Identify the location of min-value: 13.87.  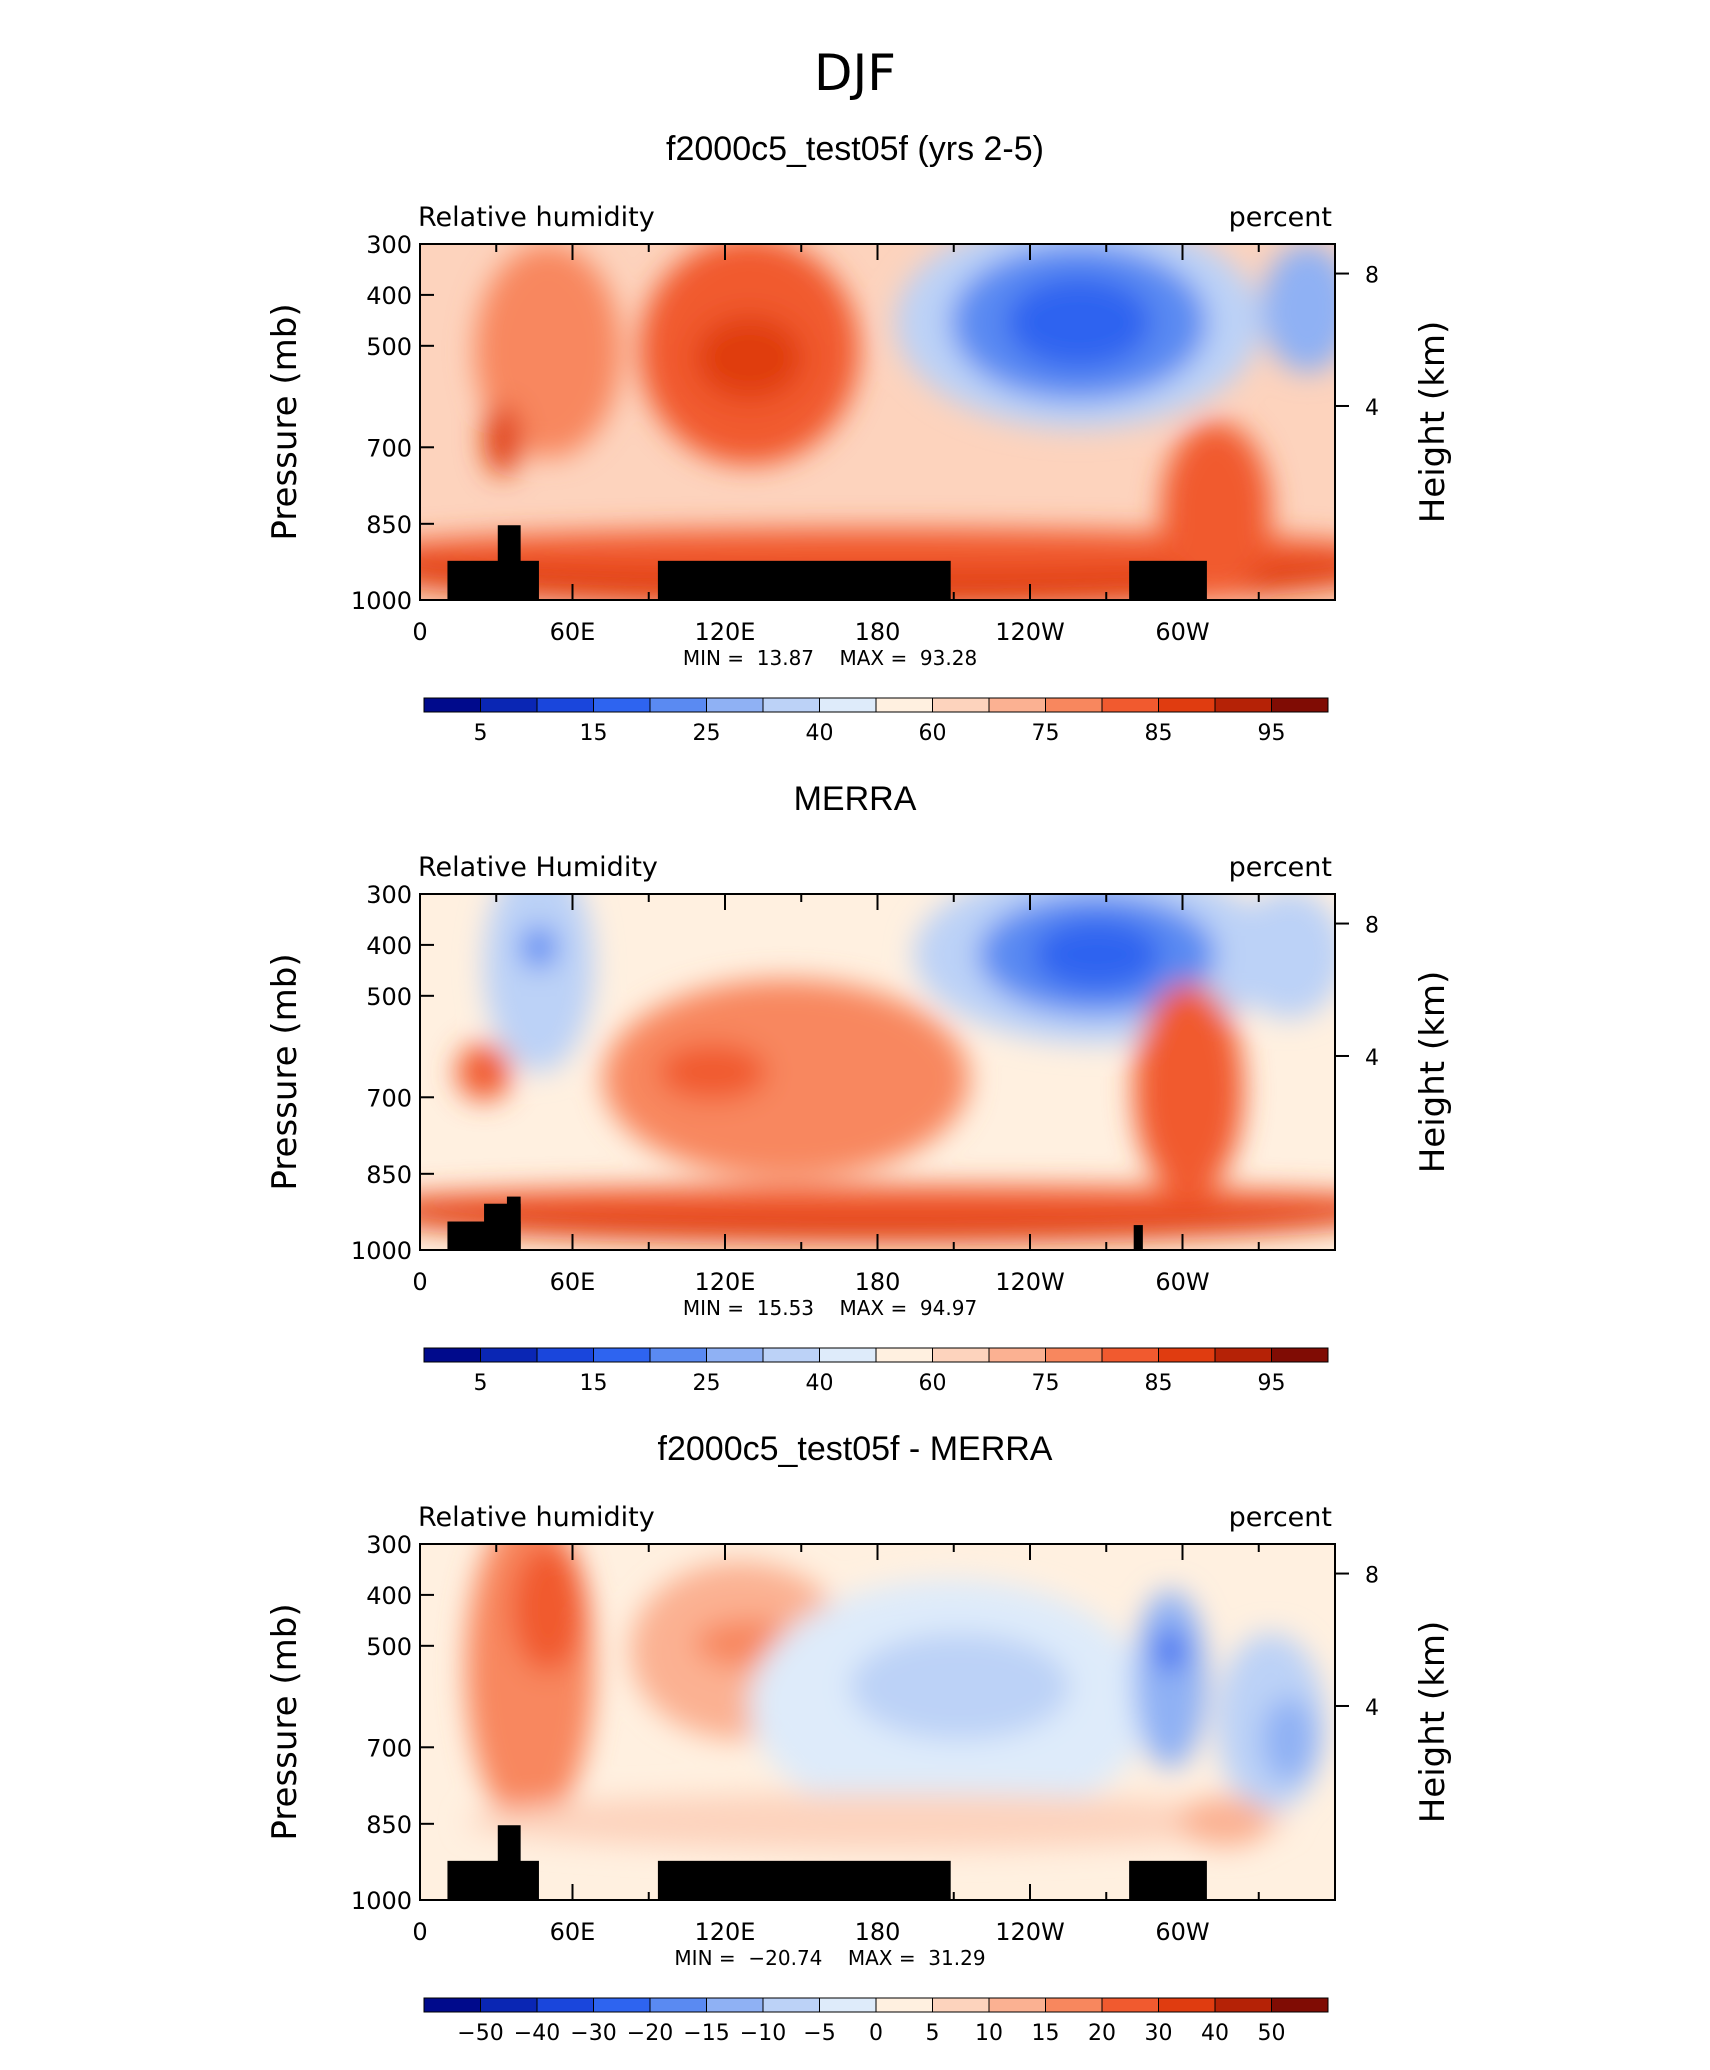
(798, 658).